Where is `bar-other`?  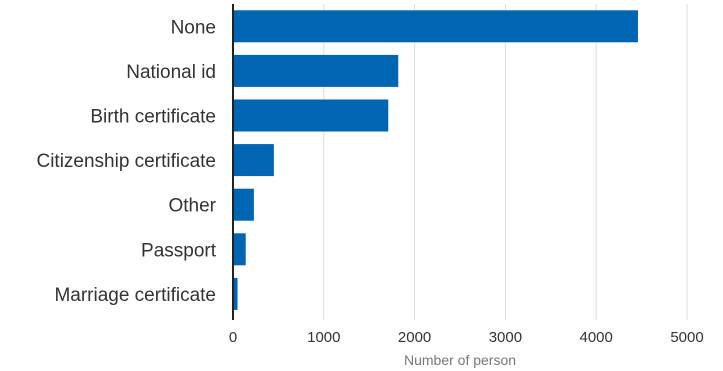 bar-other is located at coordinates (243, 204).